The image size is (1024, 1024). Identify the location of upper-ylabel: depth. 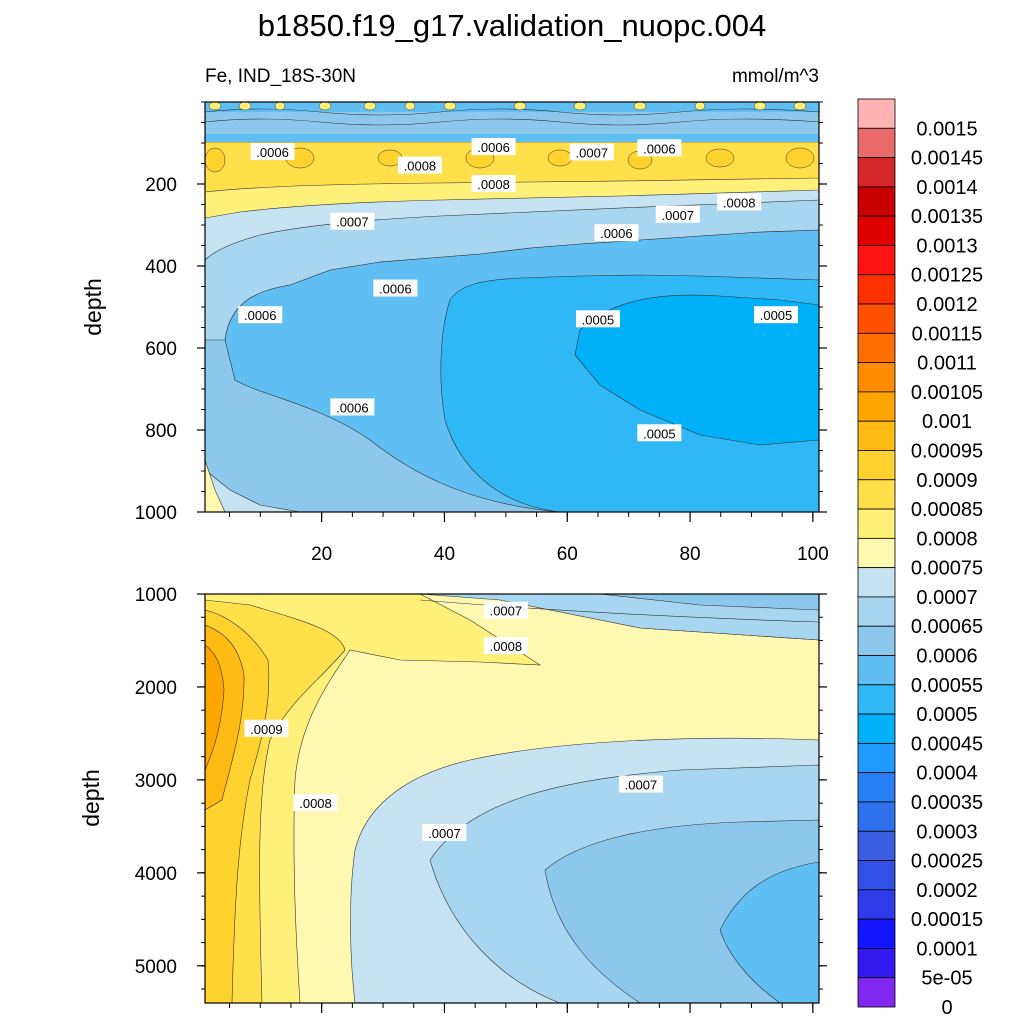
(93, 307).